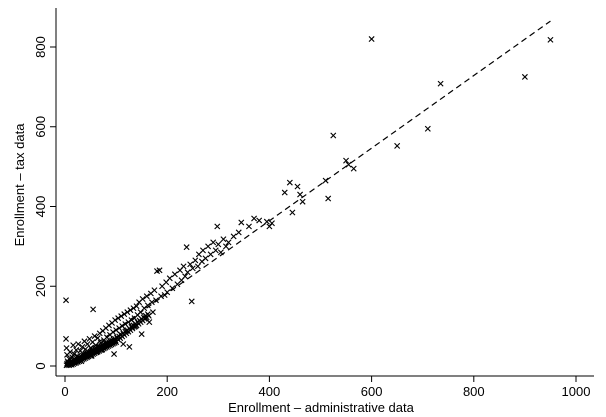 The width and height of the screenshot is (606, 417). What do you see at coordinates (474, 391) in the screenshot?
I see `x-tick-label: 800` at bounding box center [474, 391].